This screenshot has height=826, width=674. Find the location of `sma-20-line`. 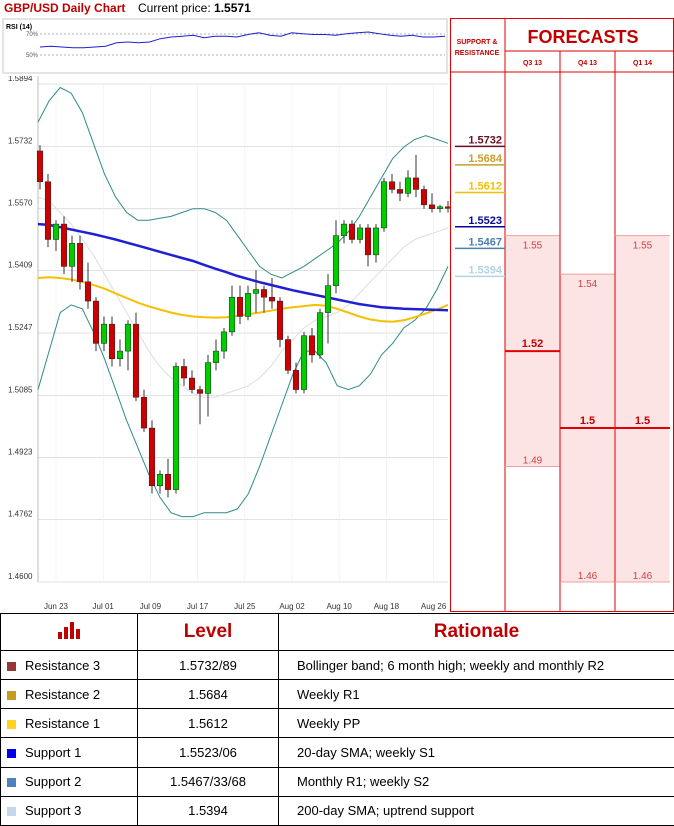

sma-20-line is located at coordinates (243, 267).